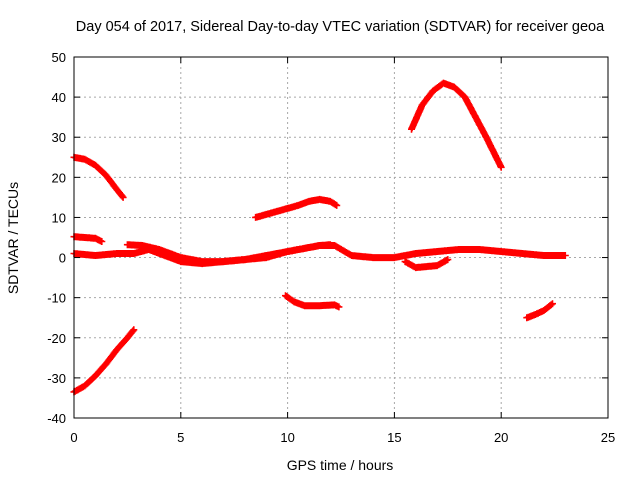  I want to click on series-band-small-left, so click(88, 239).